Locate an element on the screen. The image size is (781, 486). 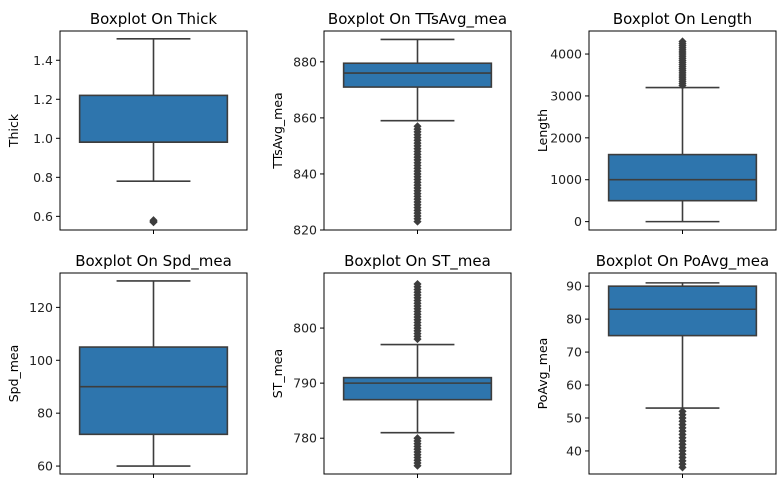
y-tick-label: 880 is located at coordinates (305, 61).